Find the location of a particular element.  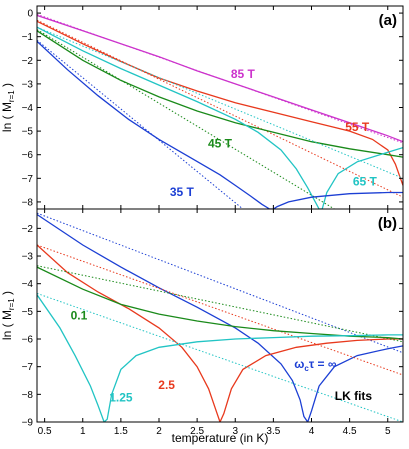

x-tick-label: 3.5 is located at coordinates (273, 431).